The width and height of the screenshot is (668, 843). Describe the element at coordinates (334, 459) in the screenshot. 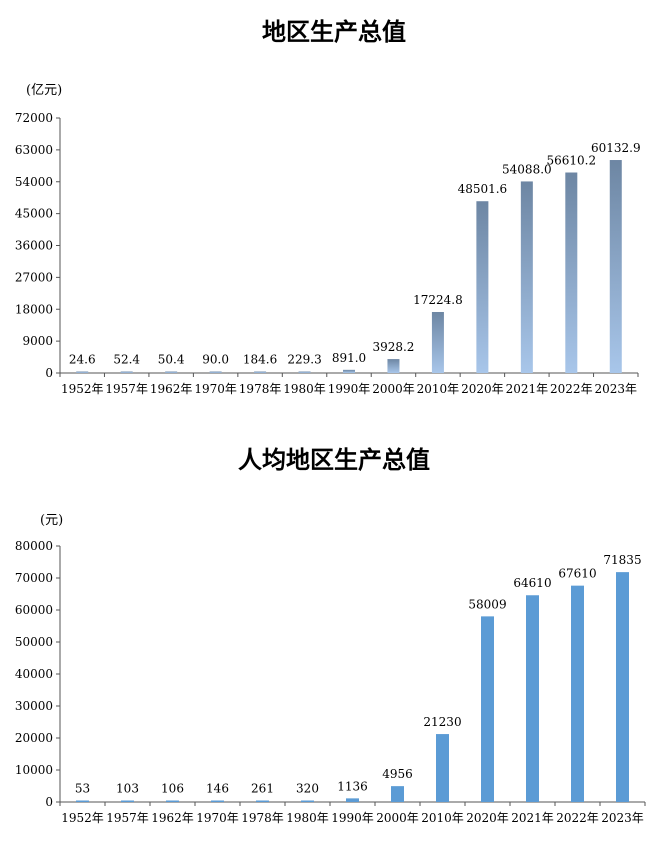

I see `chart-title-per-capita-gdp: 人均地区生产总值` at that location.